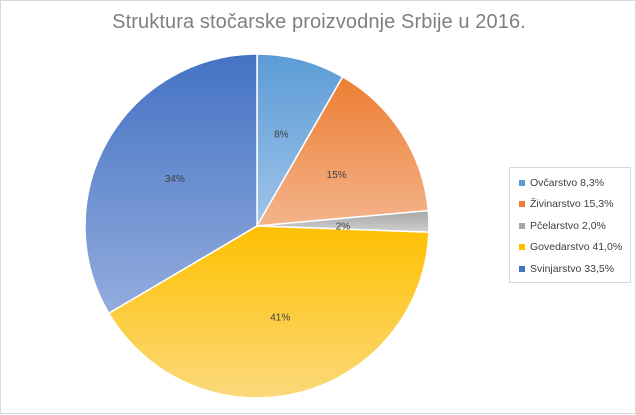  I want to click on legend-item-ovčarstvo: Ovčarstvo 8,3%, so click(574, 183).